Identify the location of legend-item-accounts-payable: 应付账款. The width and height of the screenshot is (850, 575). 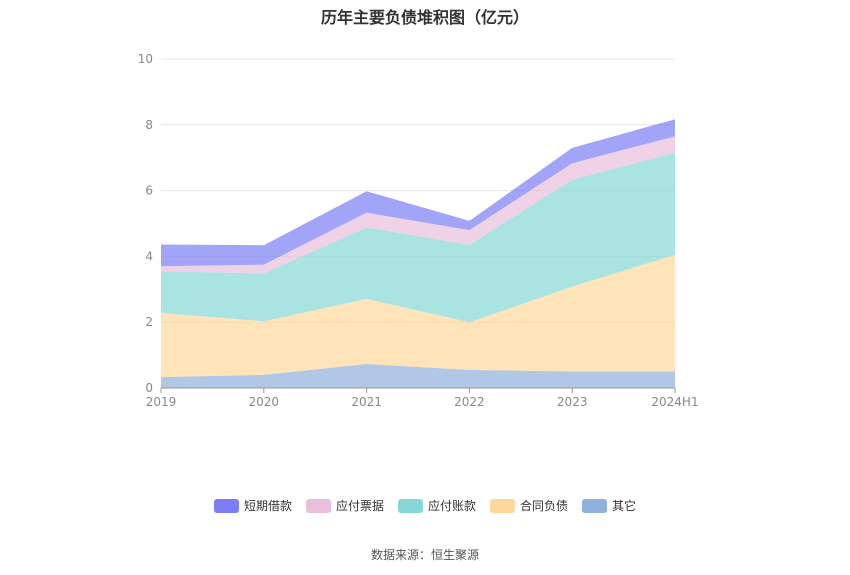
(436, 505).